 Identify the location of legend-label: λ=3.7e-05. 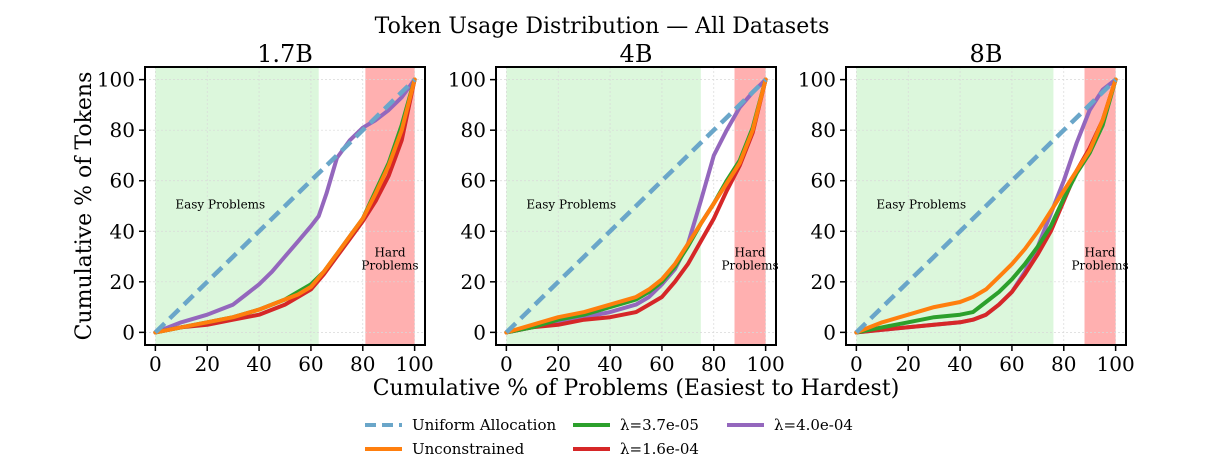
(659, 425).